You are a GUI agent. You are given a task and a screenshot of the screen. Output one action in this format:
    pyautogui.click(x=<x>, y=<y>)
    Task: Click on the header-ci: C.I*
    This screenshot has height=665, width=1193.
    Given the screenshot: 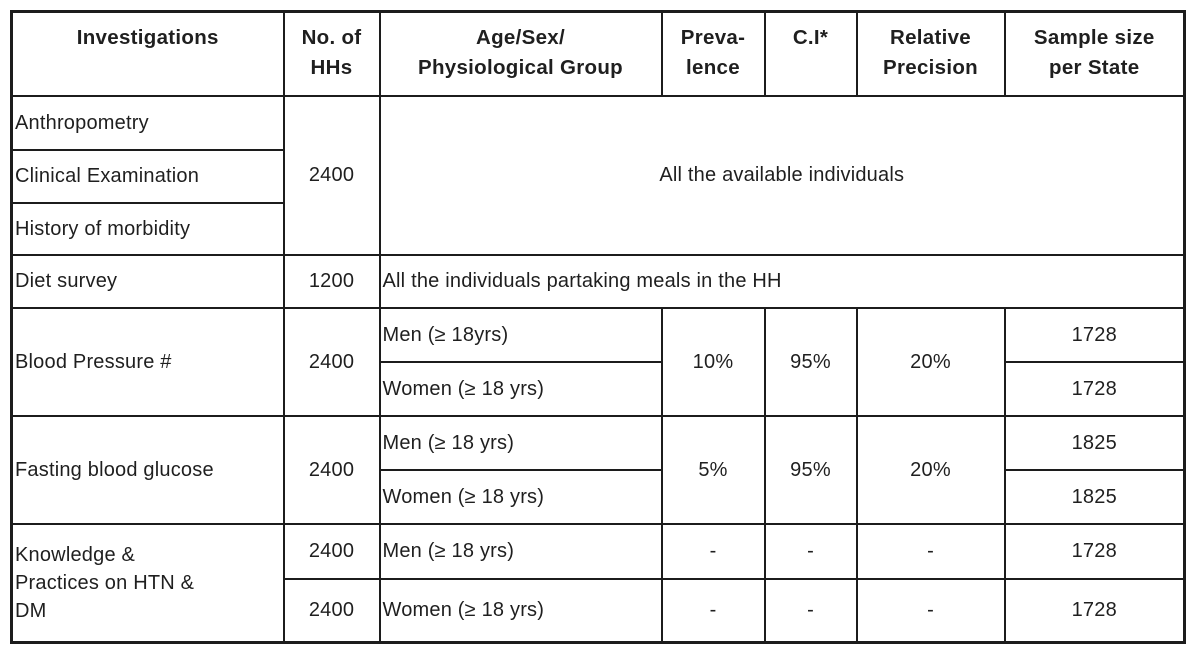 What is the action you would take?
    pyautogui.click(x=810, y=53)
    